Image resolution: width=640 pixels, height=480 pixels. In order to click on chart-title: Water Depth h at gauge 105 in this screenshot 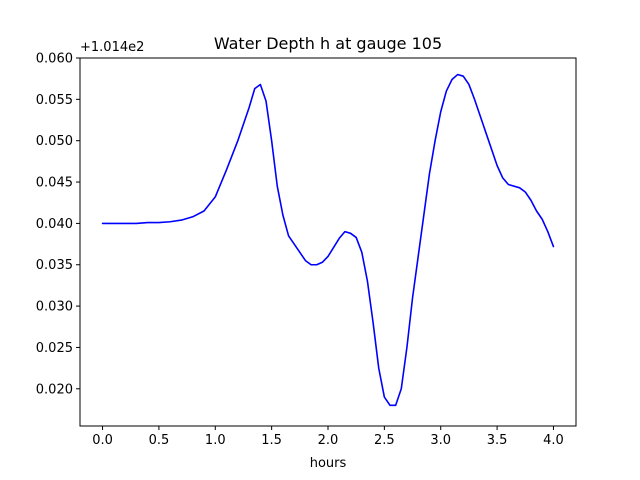, I will do `click(328, 43)`.